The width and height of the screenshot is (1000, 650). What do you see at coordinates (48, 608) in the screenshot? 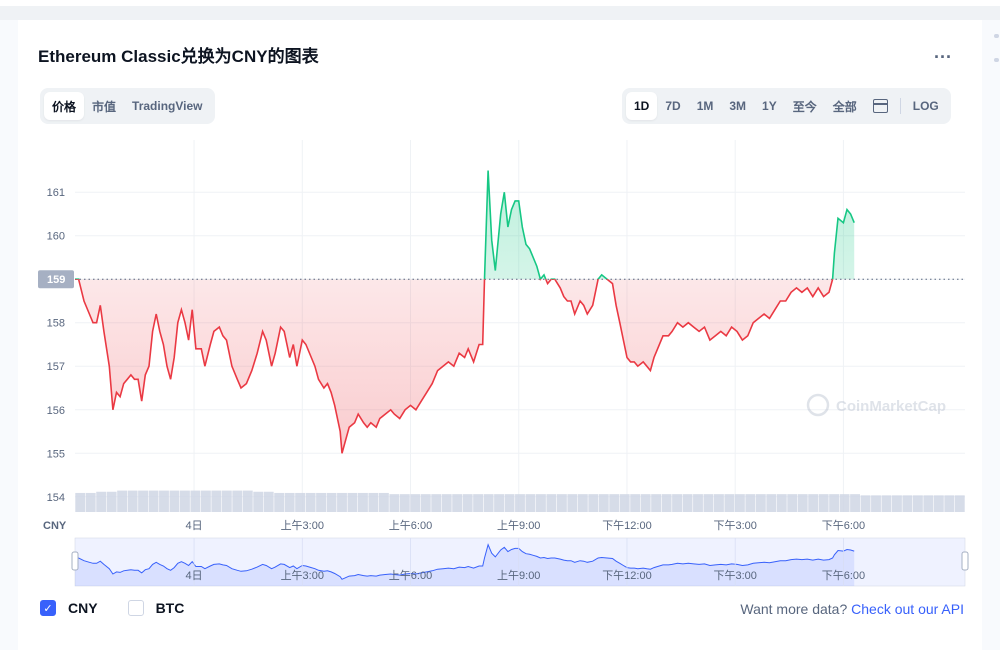
I see `checkbox-checked-icon: ✓` at bounding box center [48, 608].